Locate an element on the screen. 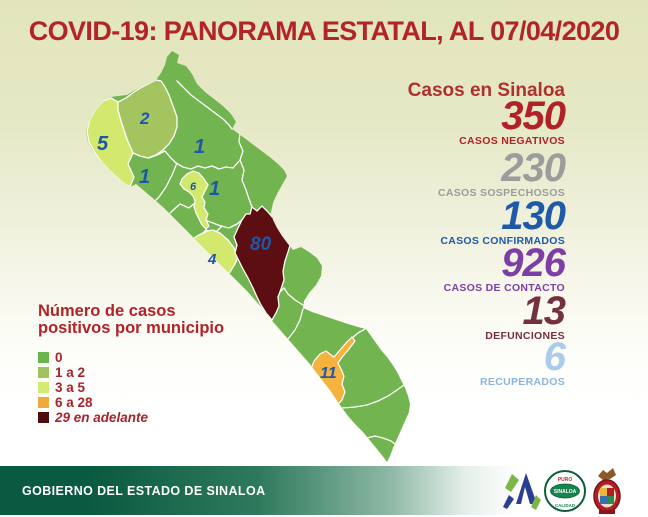 The image size is (648, 517). puro-sinaloa-badge: PURO SINALOA CALIDAD is located at coordinates (565, 491).